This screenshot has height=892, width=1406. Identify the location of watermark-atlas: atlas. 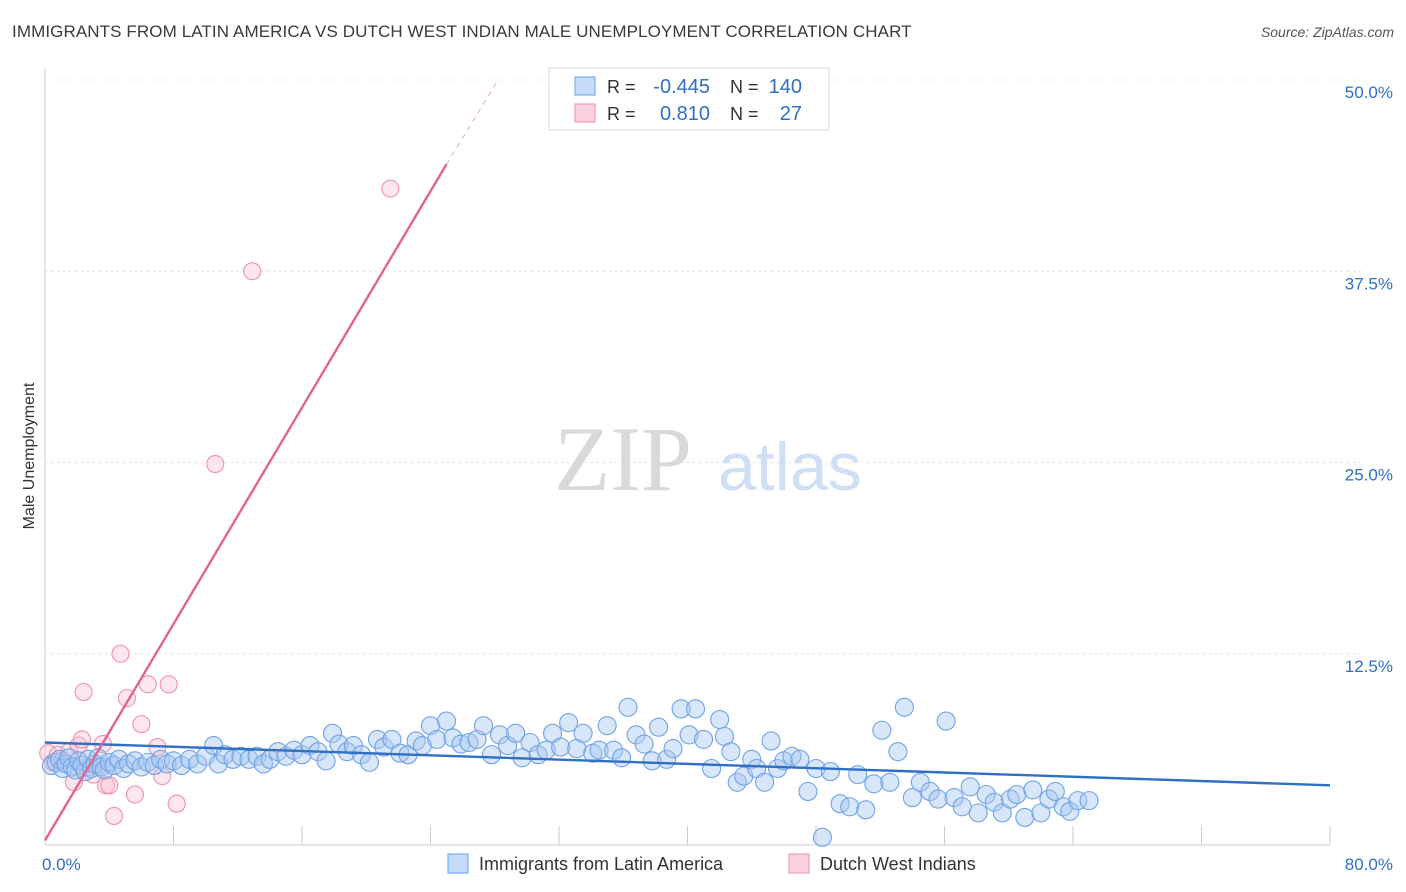
(790, 467).